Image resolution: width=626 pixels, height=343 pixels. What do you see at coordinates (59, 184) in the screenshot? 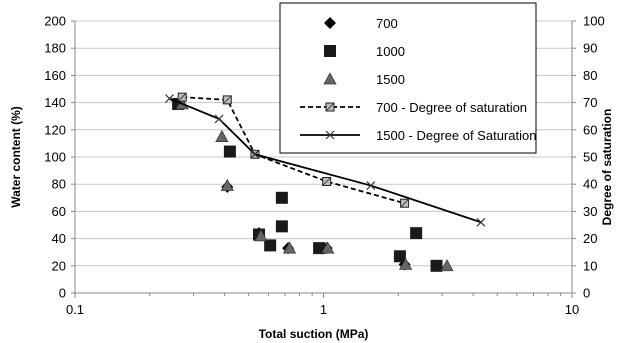
I see `y-tick-label: 80` at bounding box center [59, 184].